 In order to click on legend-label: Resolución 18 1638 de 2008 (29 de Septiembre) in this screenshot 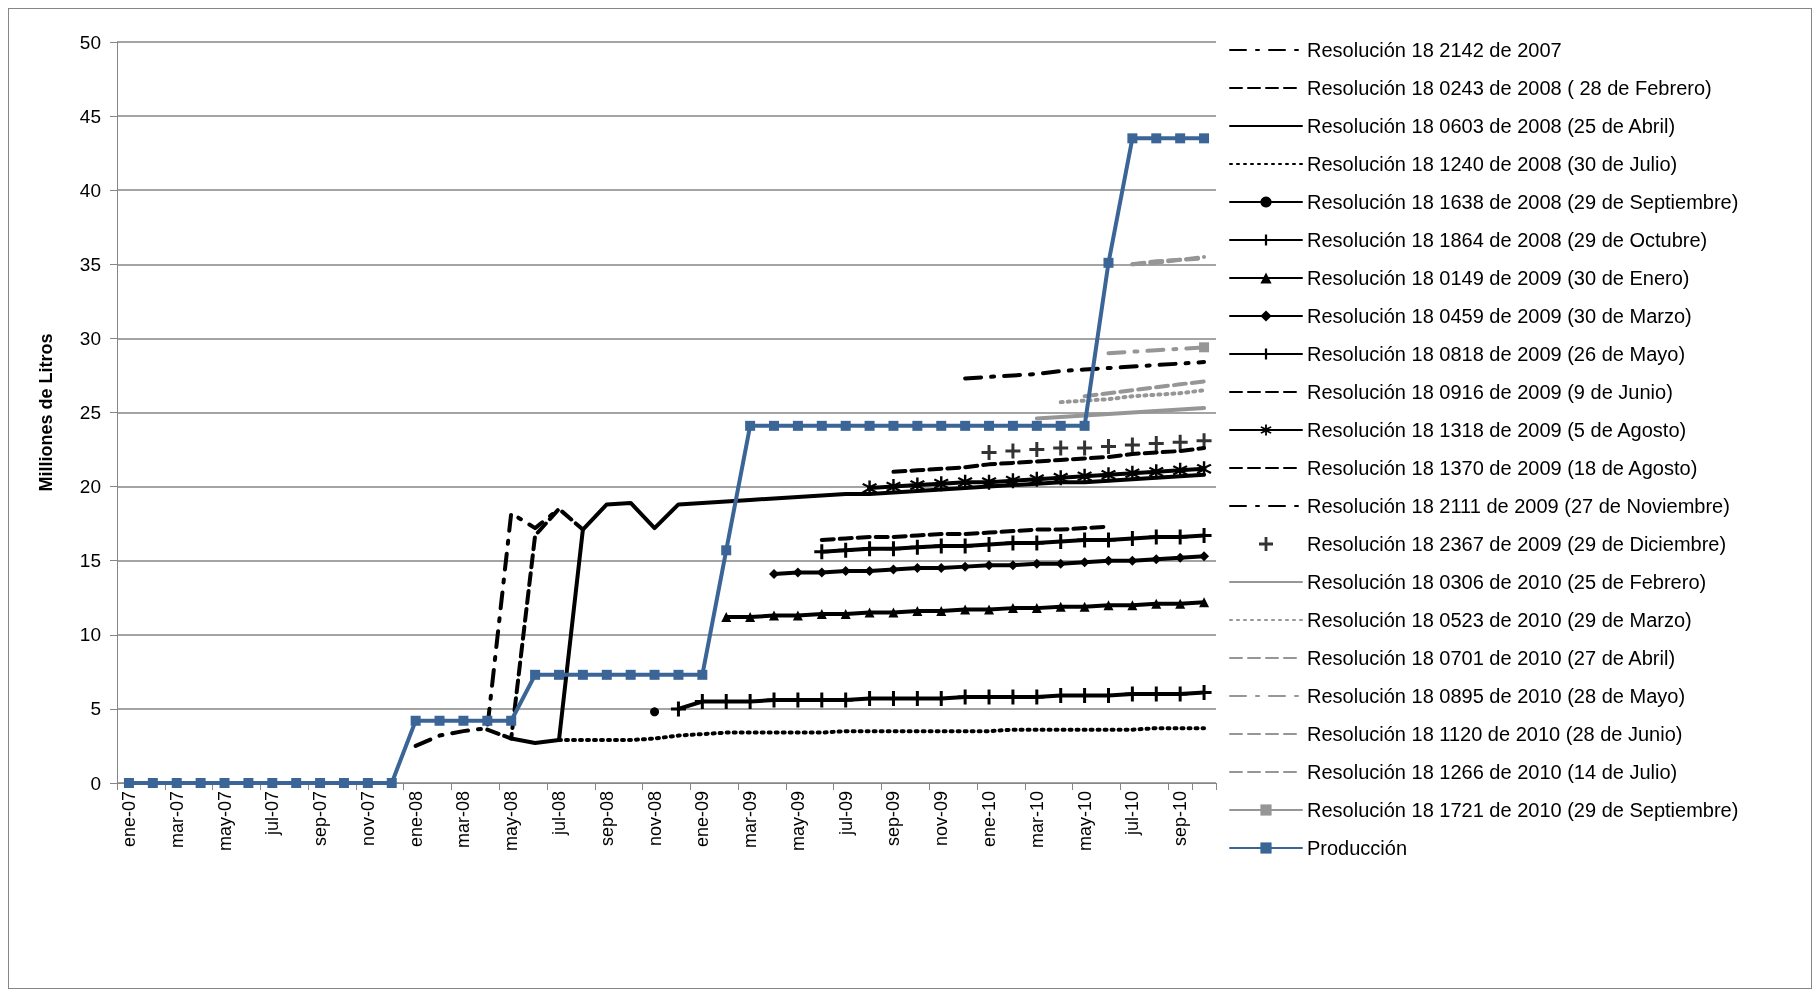, I will do `click(1523, 202)`.